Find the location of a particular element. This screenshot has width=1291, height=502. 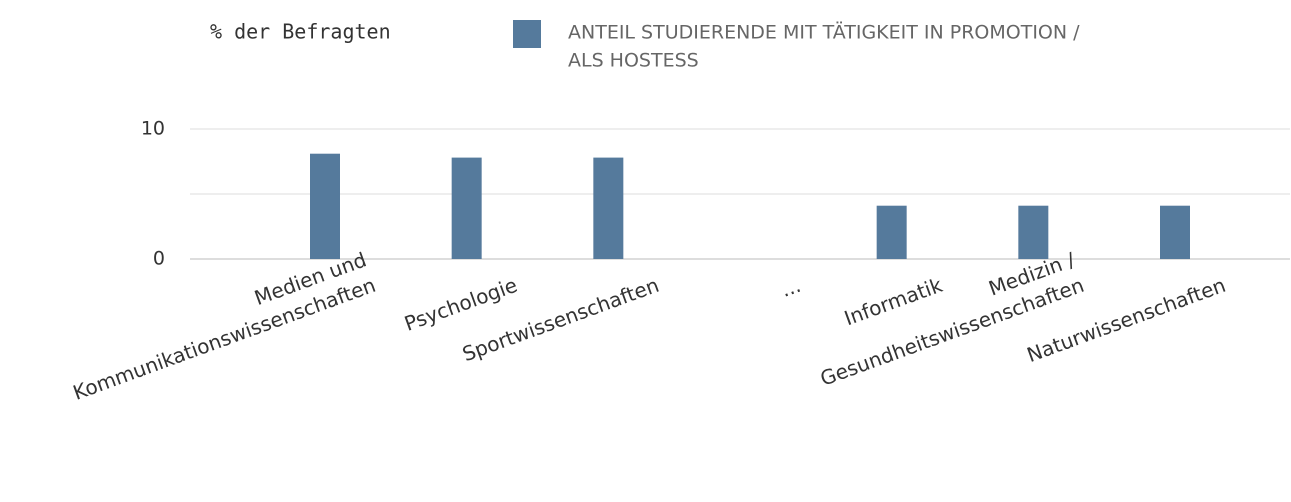

x-tick-label: Informatik is located at coordinates (893, 301).